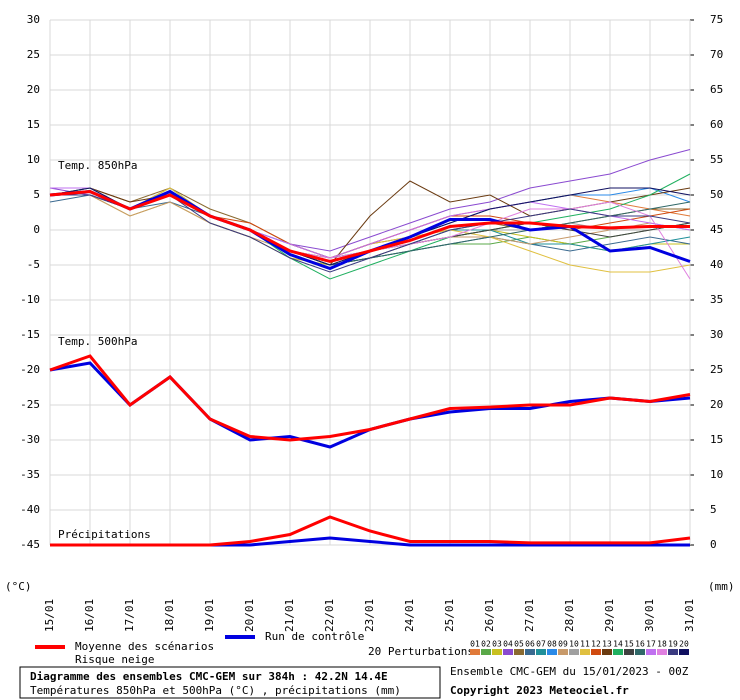 Image resolution: width=740 pixels, height=700 pixels. What do you see at coordinates (716, 439) in the screenshot?
I see `y2-tick-label: 15` at bounding box center [716, 439].